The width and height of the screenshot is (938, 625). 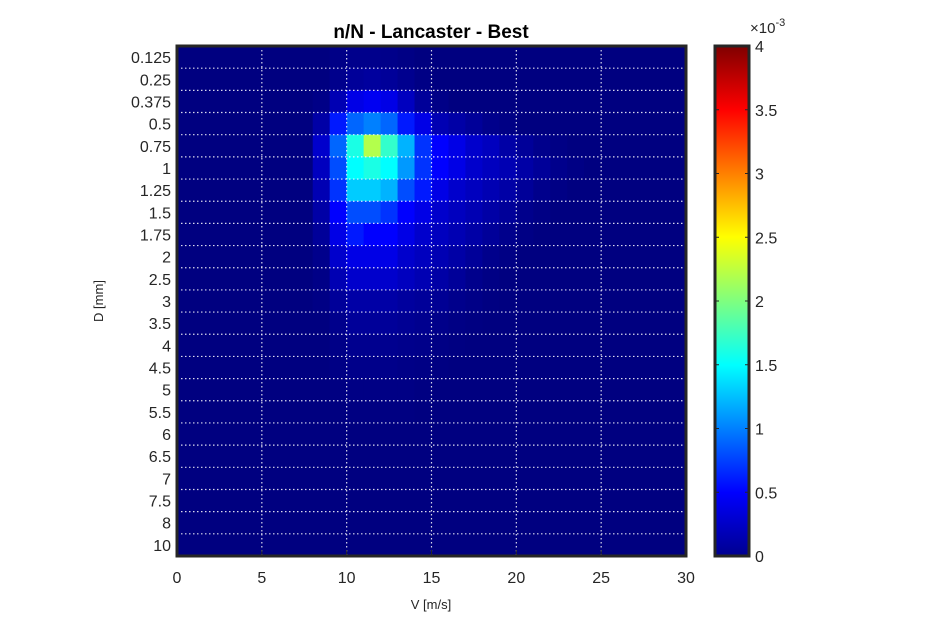 I want to click on y-tick-label: 3, so click(x=166, y=302).